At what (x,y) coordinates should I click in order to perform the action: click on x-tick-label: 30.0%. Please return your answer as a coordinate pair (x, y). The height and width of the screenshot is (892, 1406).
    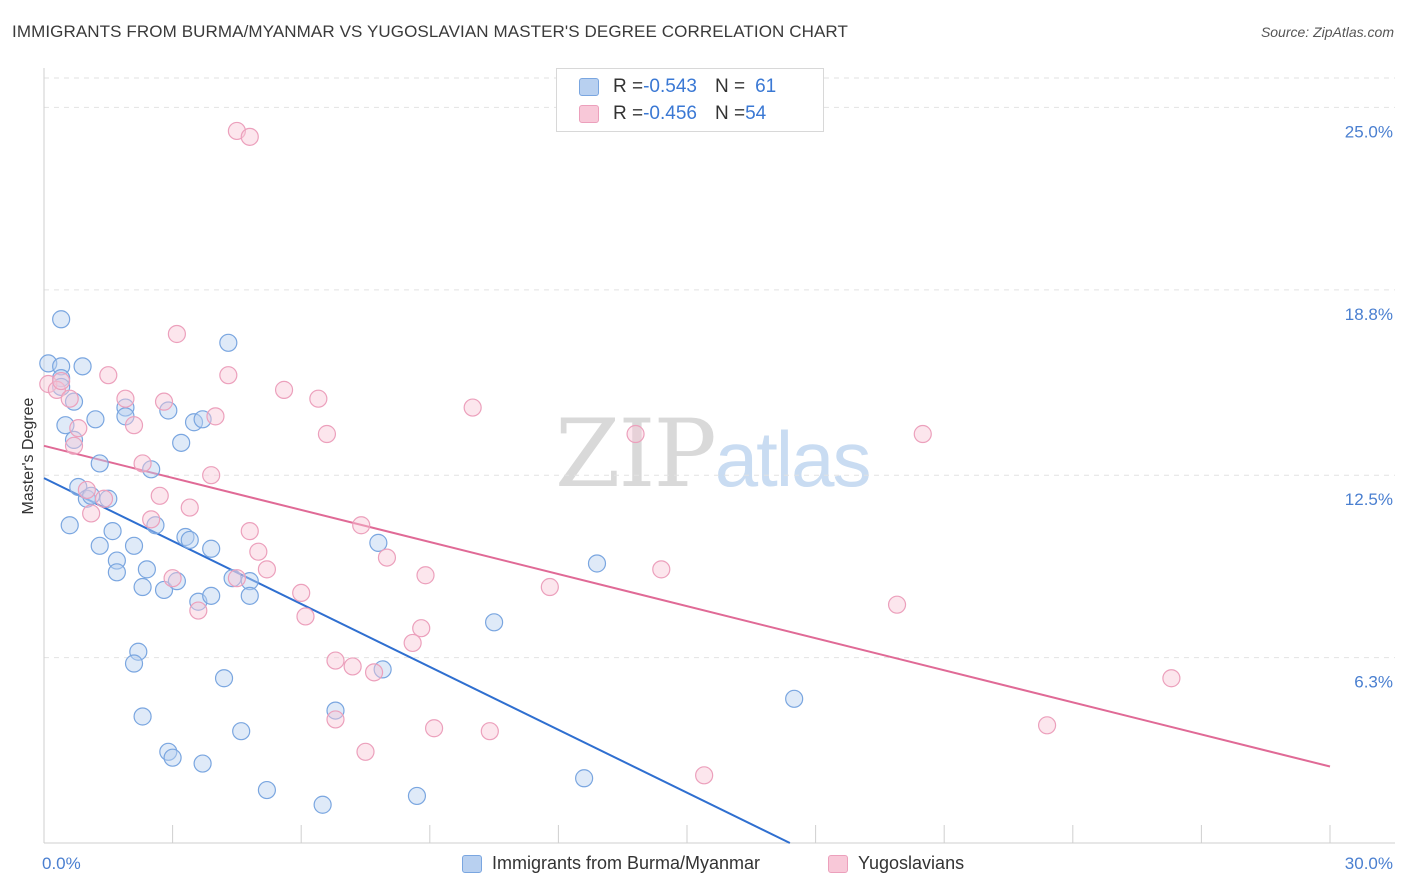
    Looking at the image, I should click on (1369, 863).